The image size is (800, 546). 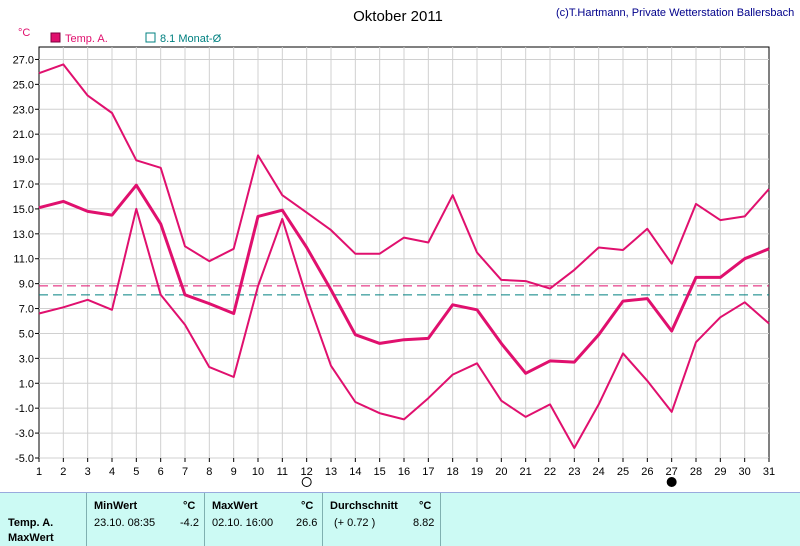 I want to click on x-tick-label: 6, so click(x=161, y=472).